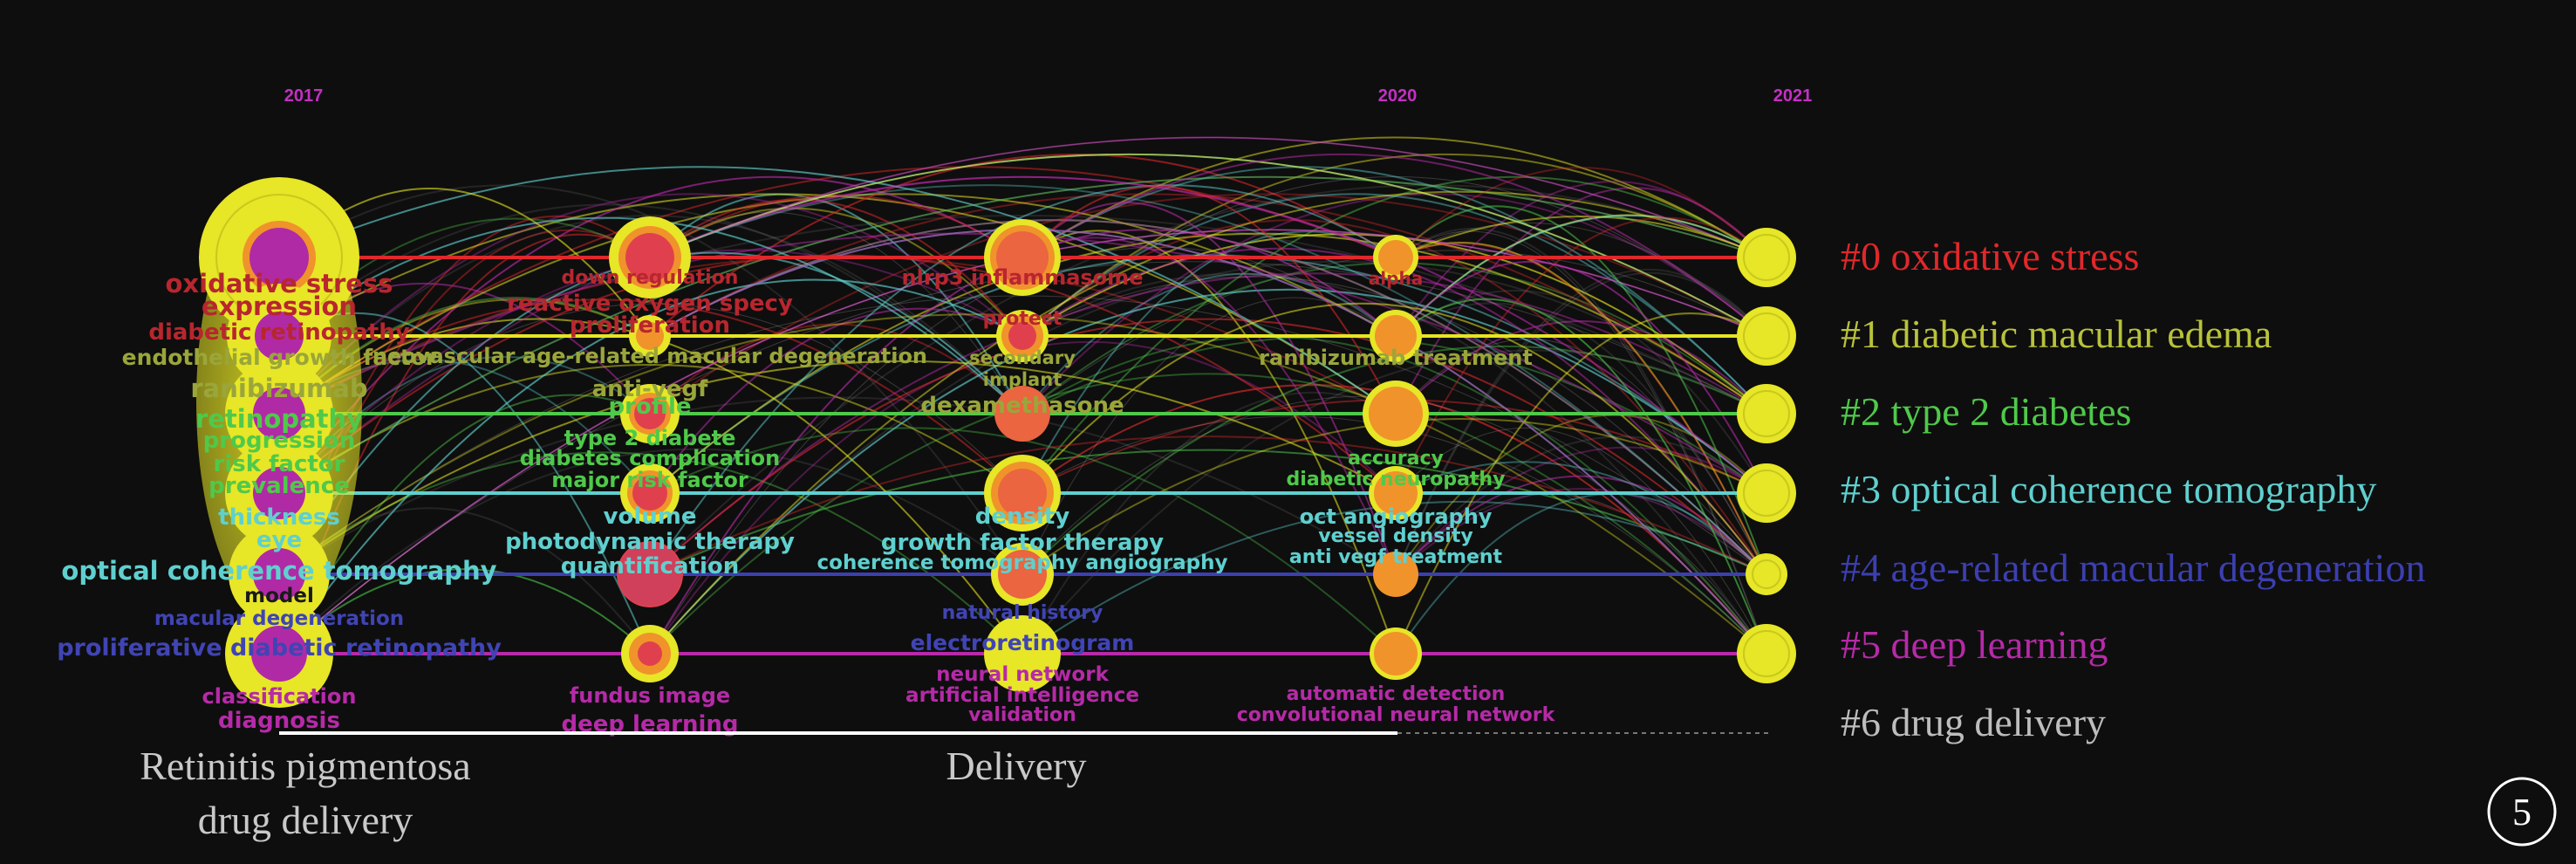 The image size is (2576, 864). What do you see at coordinates (650, 517) in the screenshot?
I see `keyword-label: volume` at bounding box center [650, 517].